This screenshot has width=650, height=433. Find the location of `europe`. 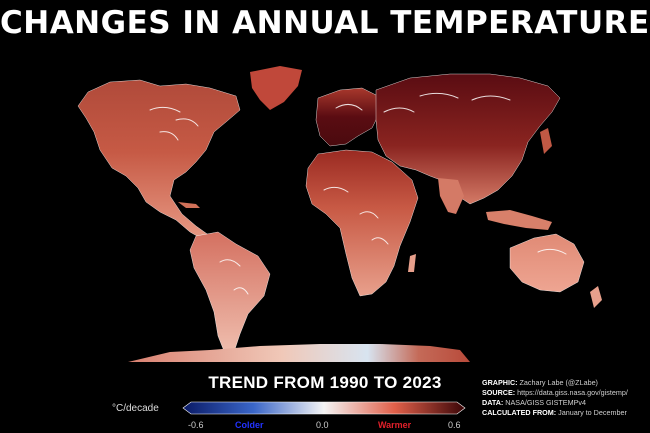

europe is located at coordinates (348, 117).